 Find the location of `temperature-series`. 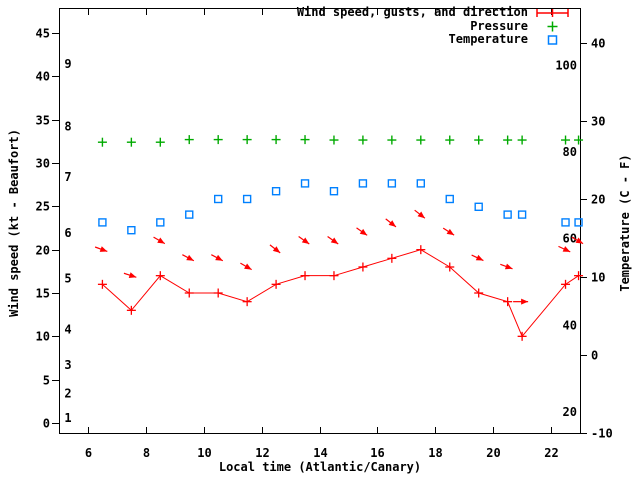

temperature-series is located at coordinates (340, 207).